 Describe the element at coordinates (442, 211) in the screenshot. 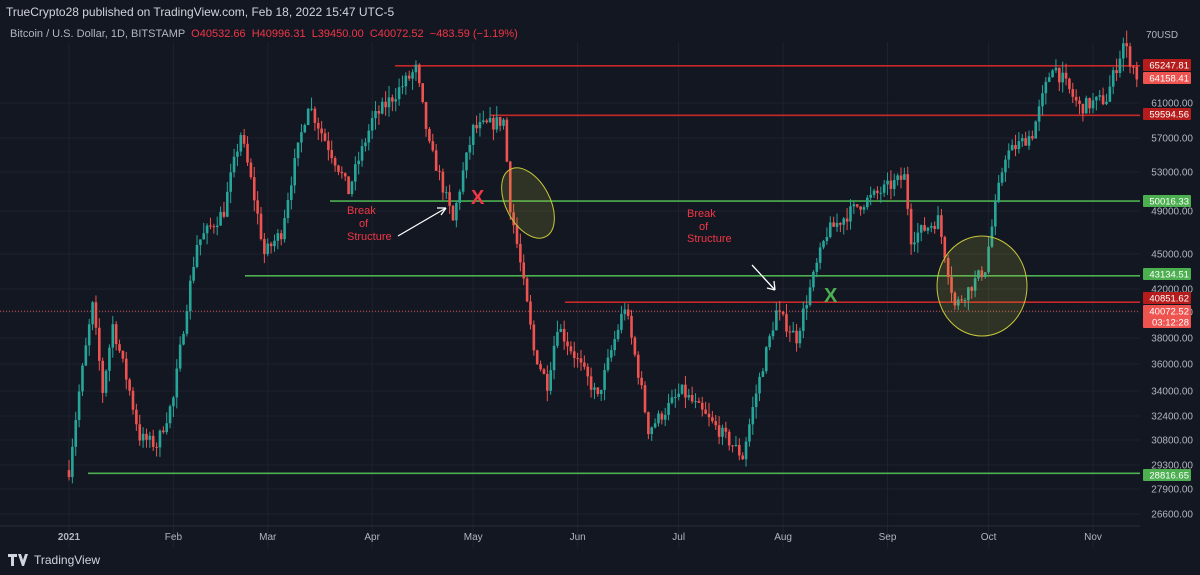

I see `arrow-head` at that location.